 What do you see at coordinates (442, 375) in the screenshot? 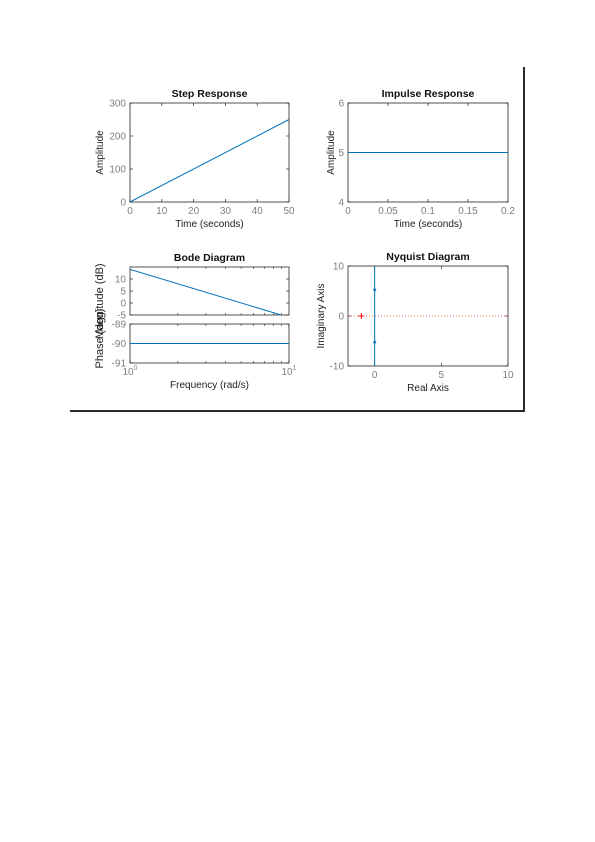
I see `nyquist-xtick-label: 5` at bounding box center [442, 375].